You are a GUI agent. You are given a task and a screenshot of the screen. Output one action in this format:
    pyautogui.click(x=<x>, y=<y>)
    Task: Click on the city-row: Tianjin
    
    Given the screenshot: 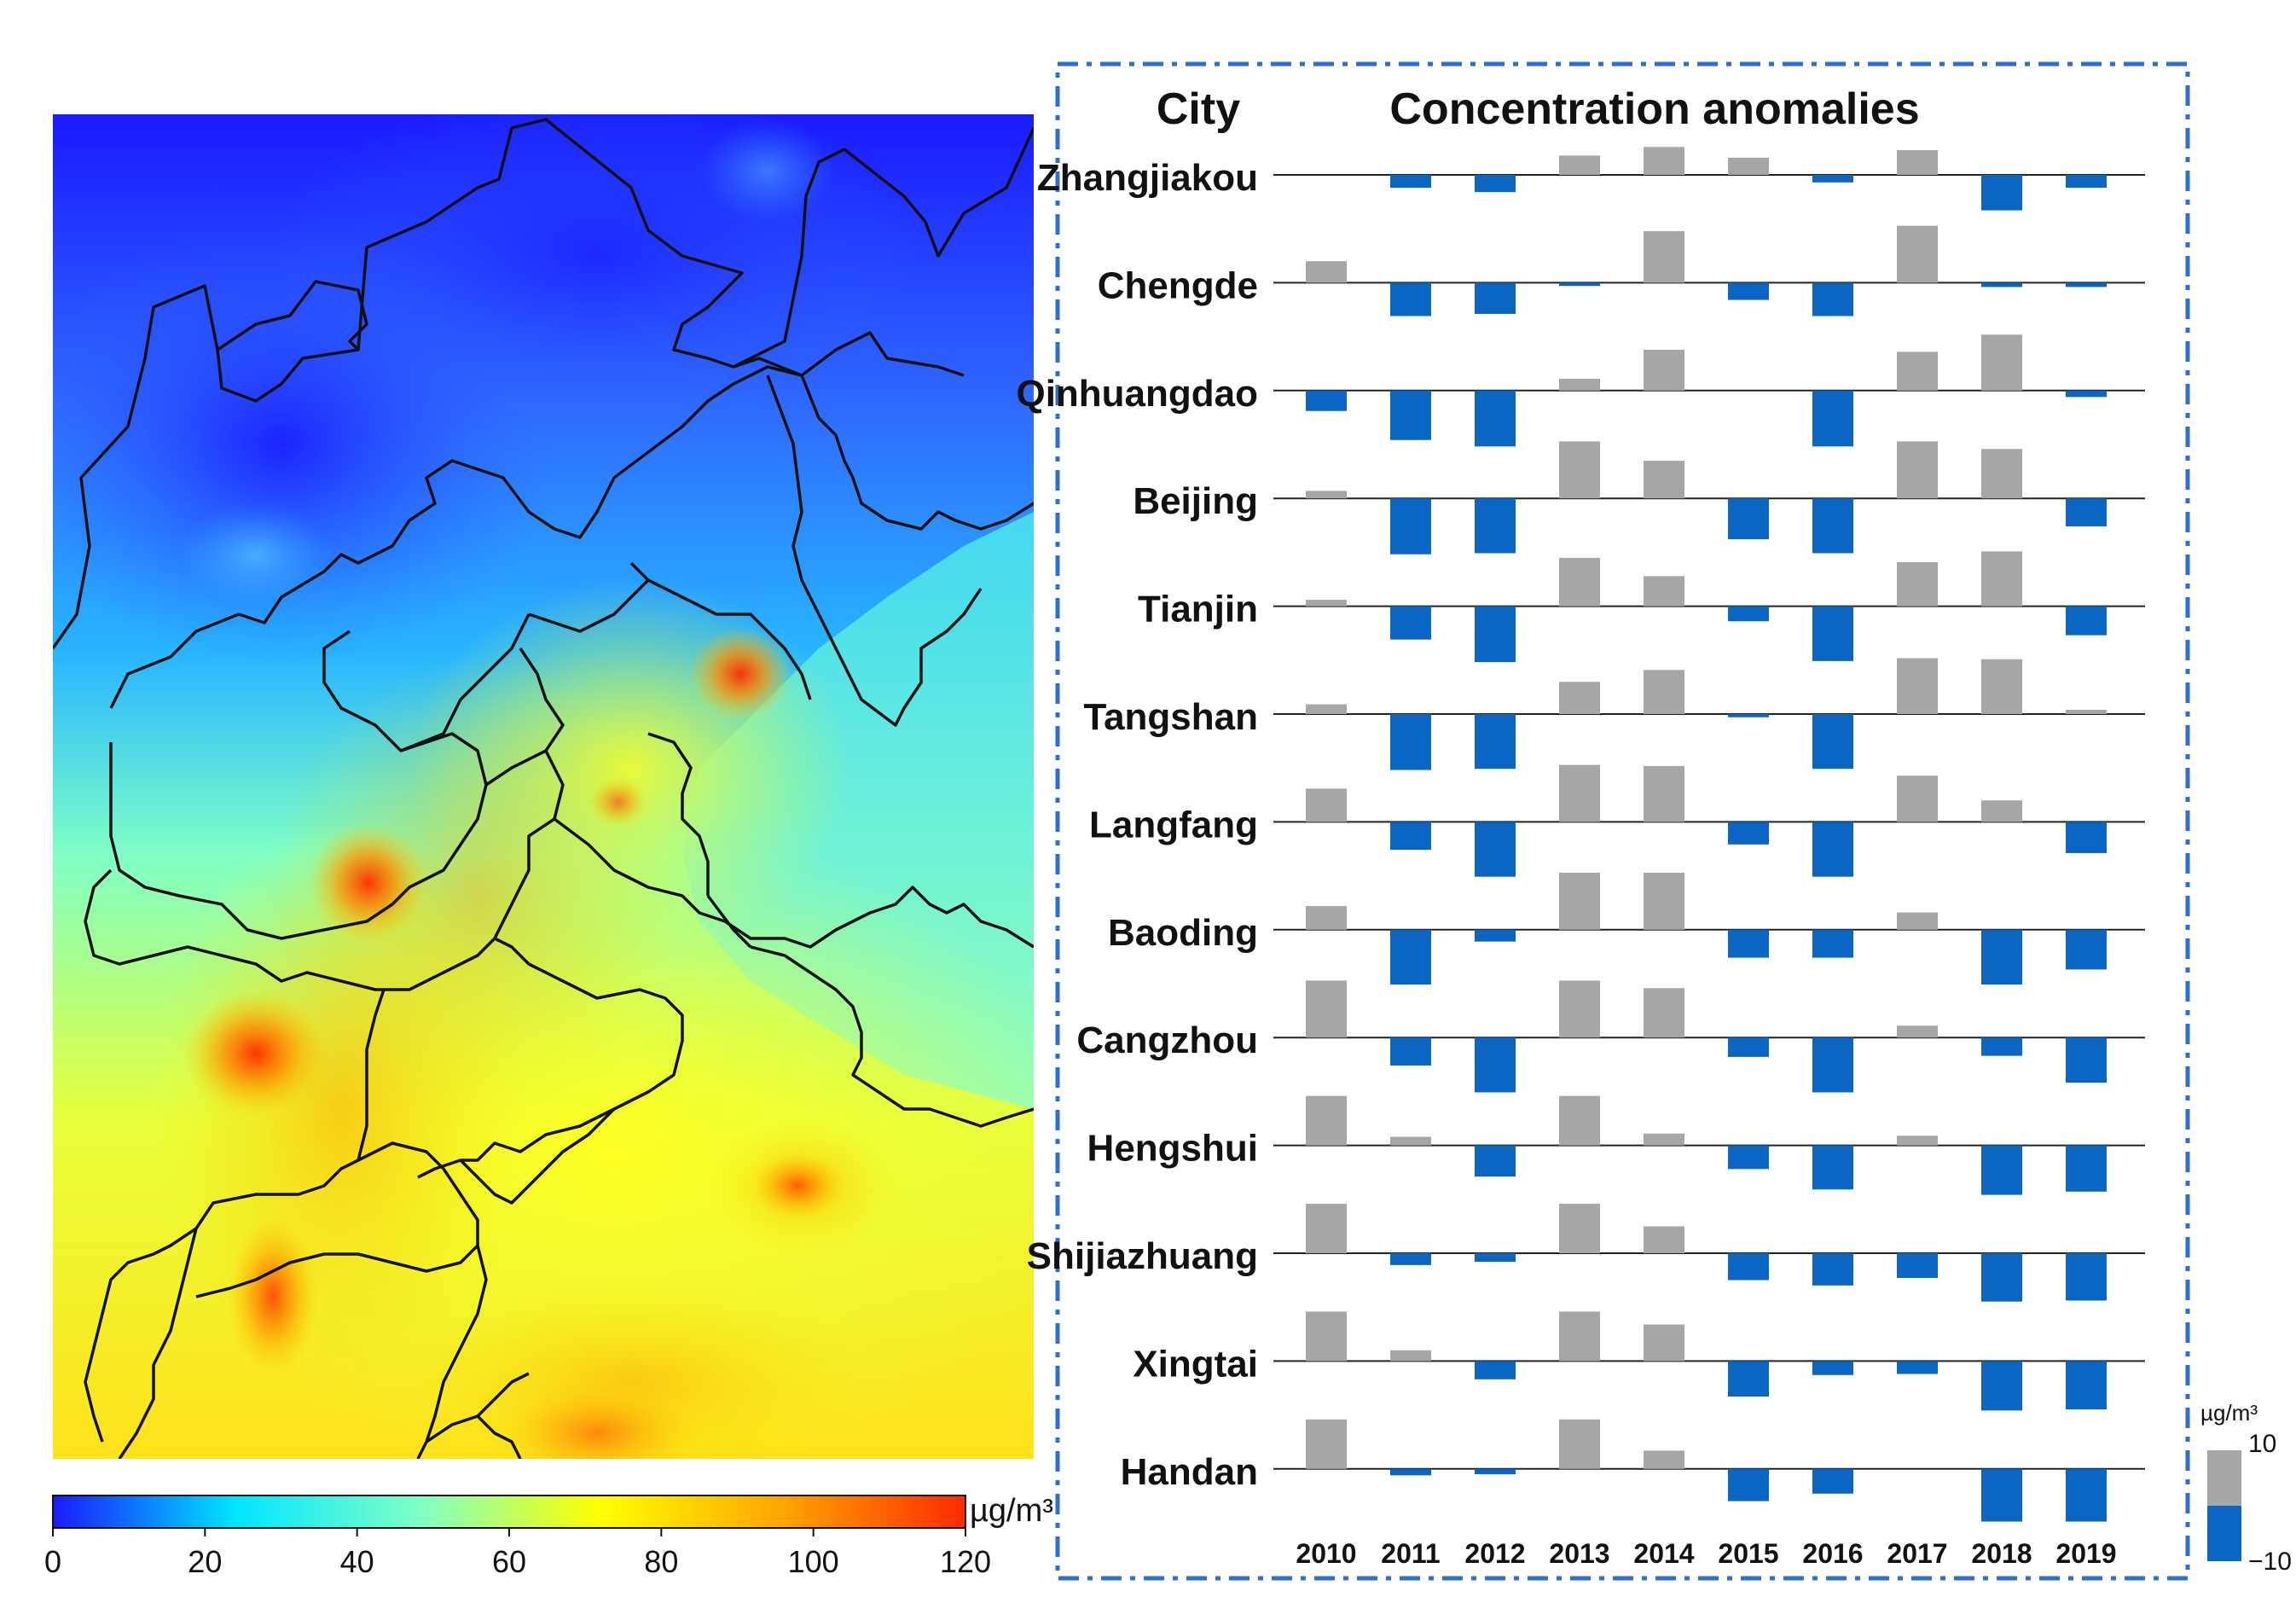 What is the action you would take?
    pyautogui.click(x=1641, y=607)
    